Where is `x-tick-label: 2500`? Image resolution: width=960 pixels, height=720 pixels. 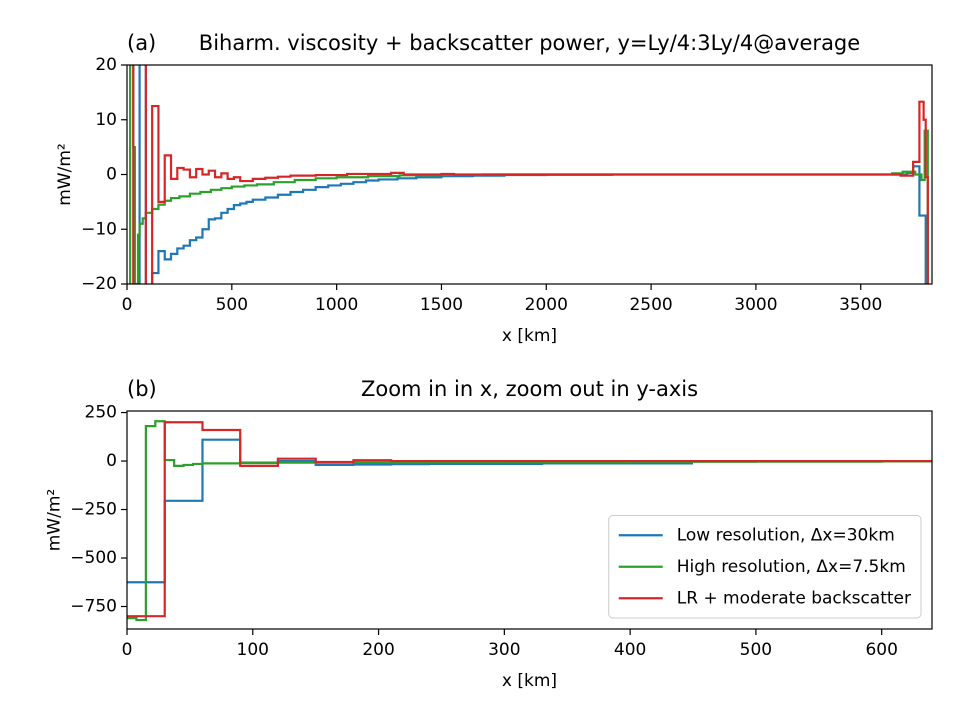 x-tick-label: 2500 is located at coordinates (650, 305).